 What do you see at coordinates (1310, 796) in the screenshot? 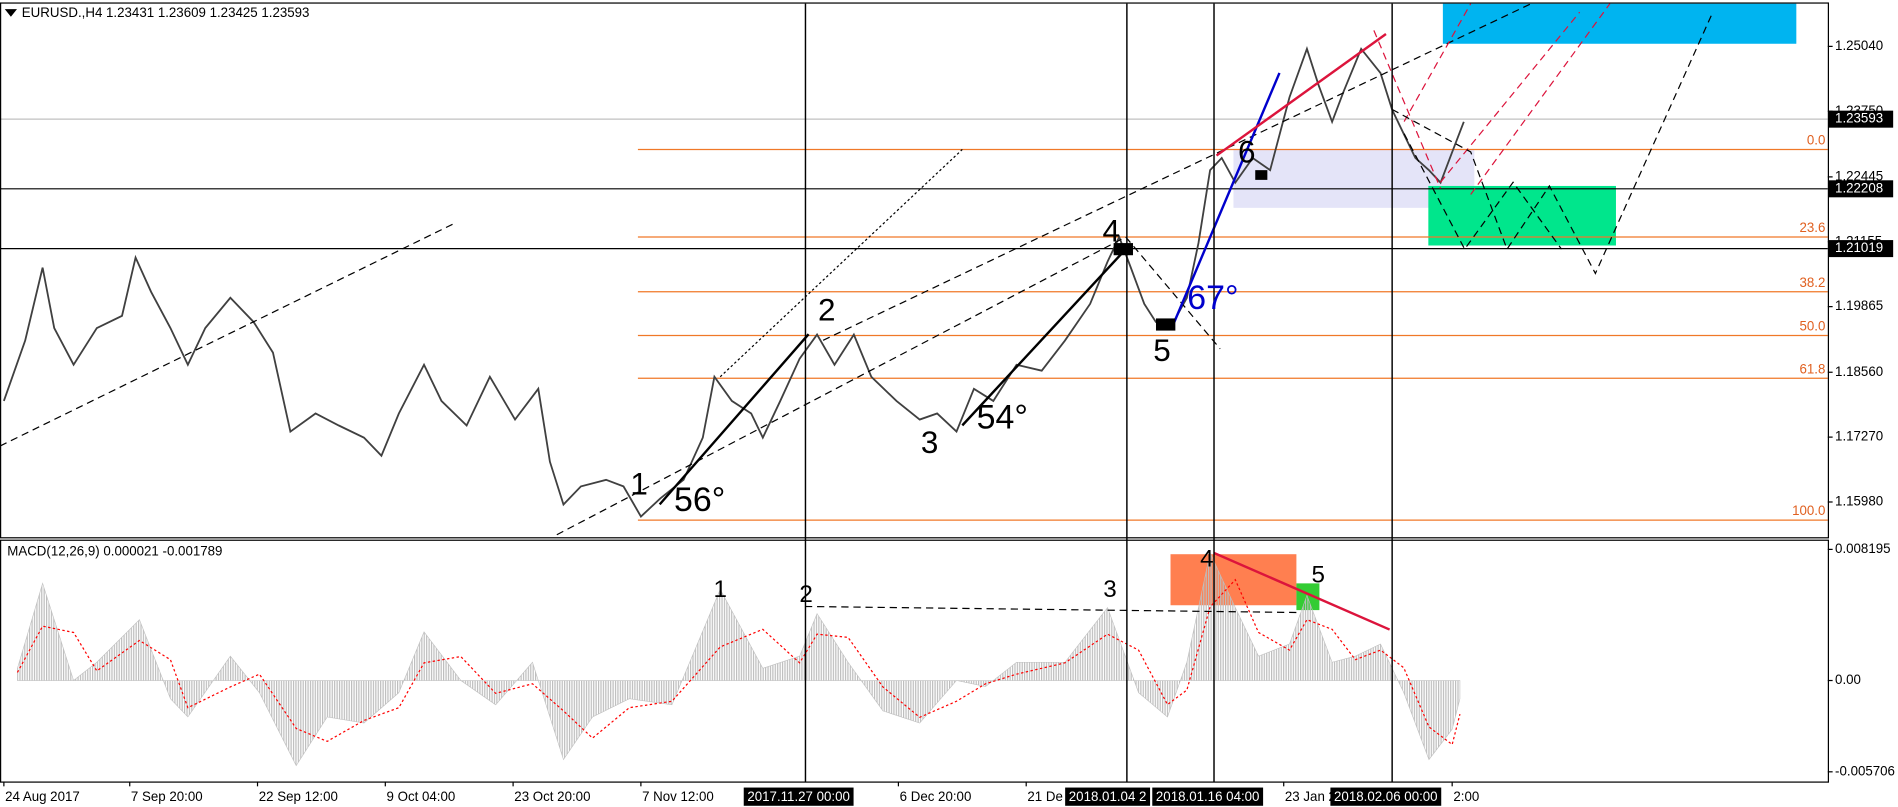
I see `x-tick-label: 23 Jan 2` at bounding box center [1310, 796].